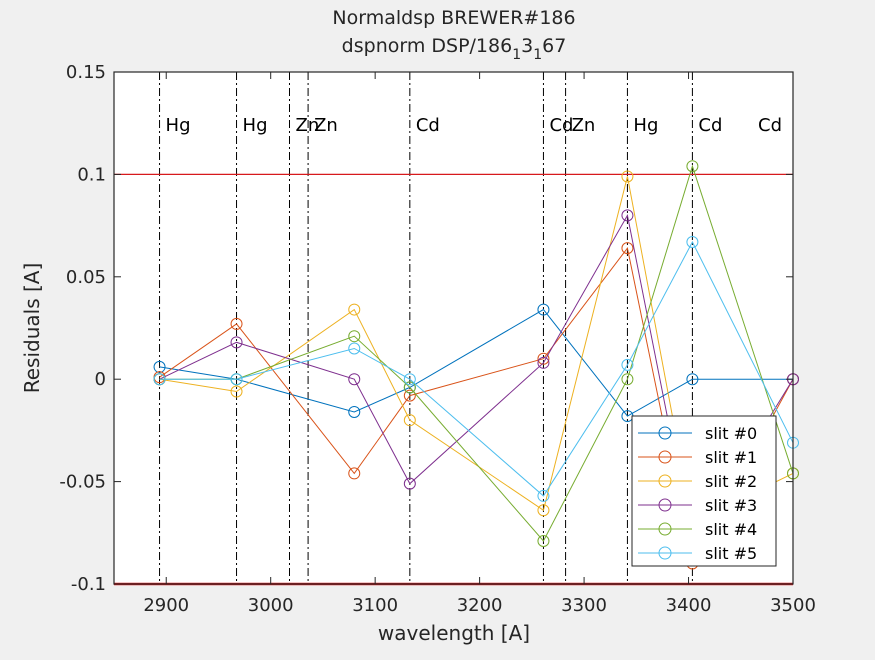 The width and height of the screenshot is (875, 660). What do you see at coordinates (86, 72) in the screenshot?
I see `y-tick-label: 0.15` at bounding box center [86, 72].